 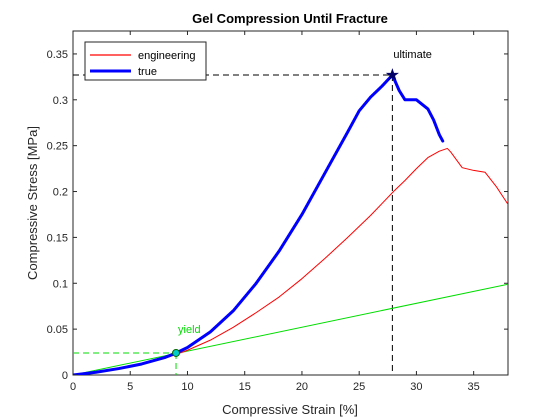 What do you see at coordinates (57, 238) in the screenshot?
I see `y-tick-label: 0.15` at bounding box center [57, 238].